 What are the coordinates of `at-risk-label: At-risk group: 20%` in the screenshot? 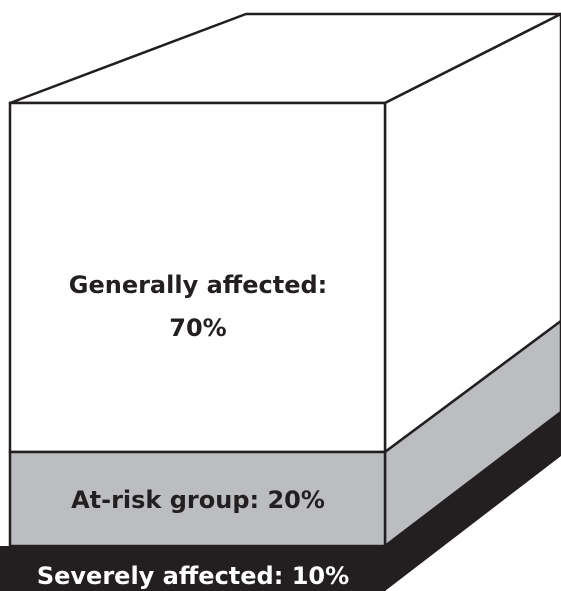 It's located at (198, 500).